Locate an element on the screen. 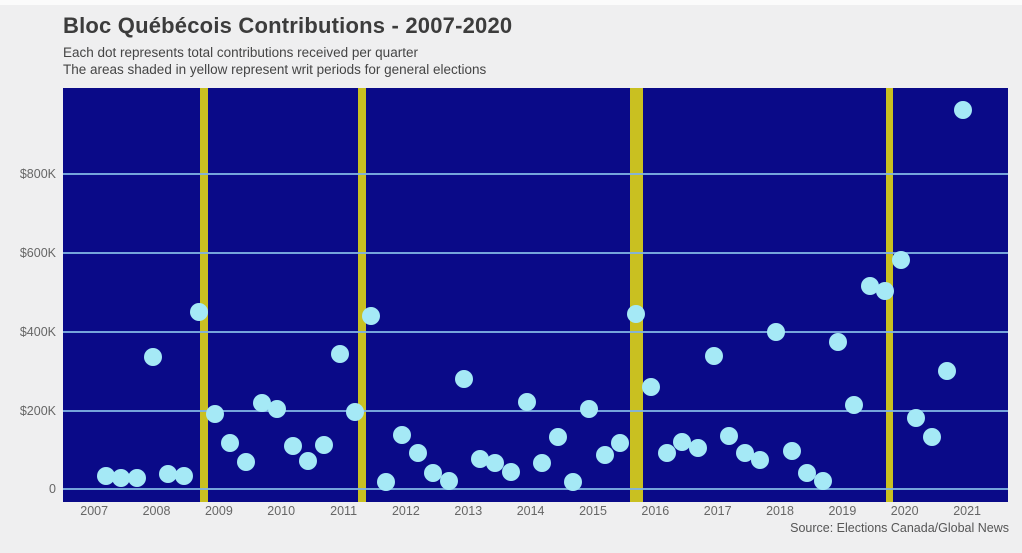  x-tick-label: 2012 is located at coordinates (405, 511).